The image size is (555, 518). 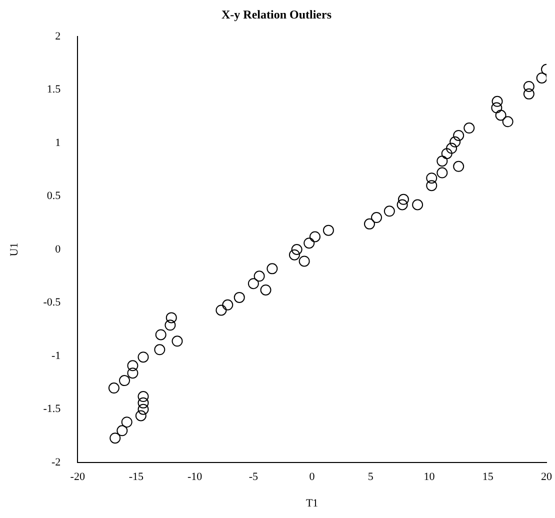 What do you see at coordinates (52, 409) in the screenshot?
I see `y-tick-label: -1.5` at bounding box center [52, 409].